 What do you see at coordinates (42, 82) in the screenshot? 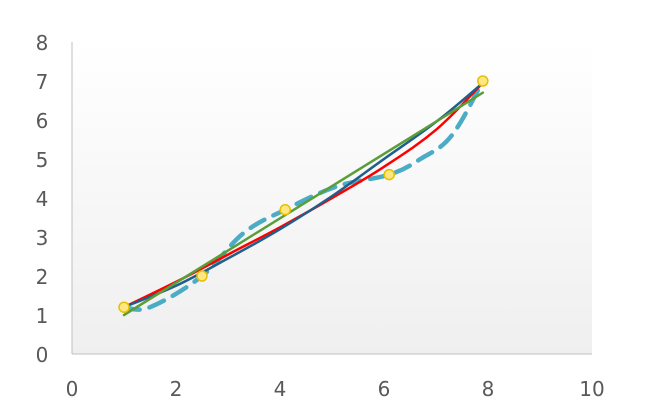
I see `y-tick-label: 7` at bounding box center [42, 82].